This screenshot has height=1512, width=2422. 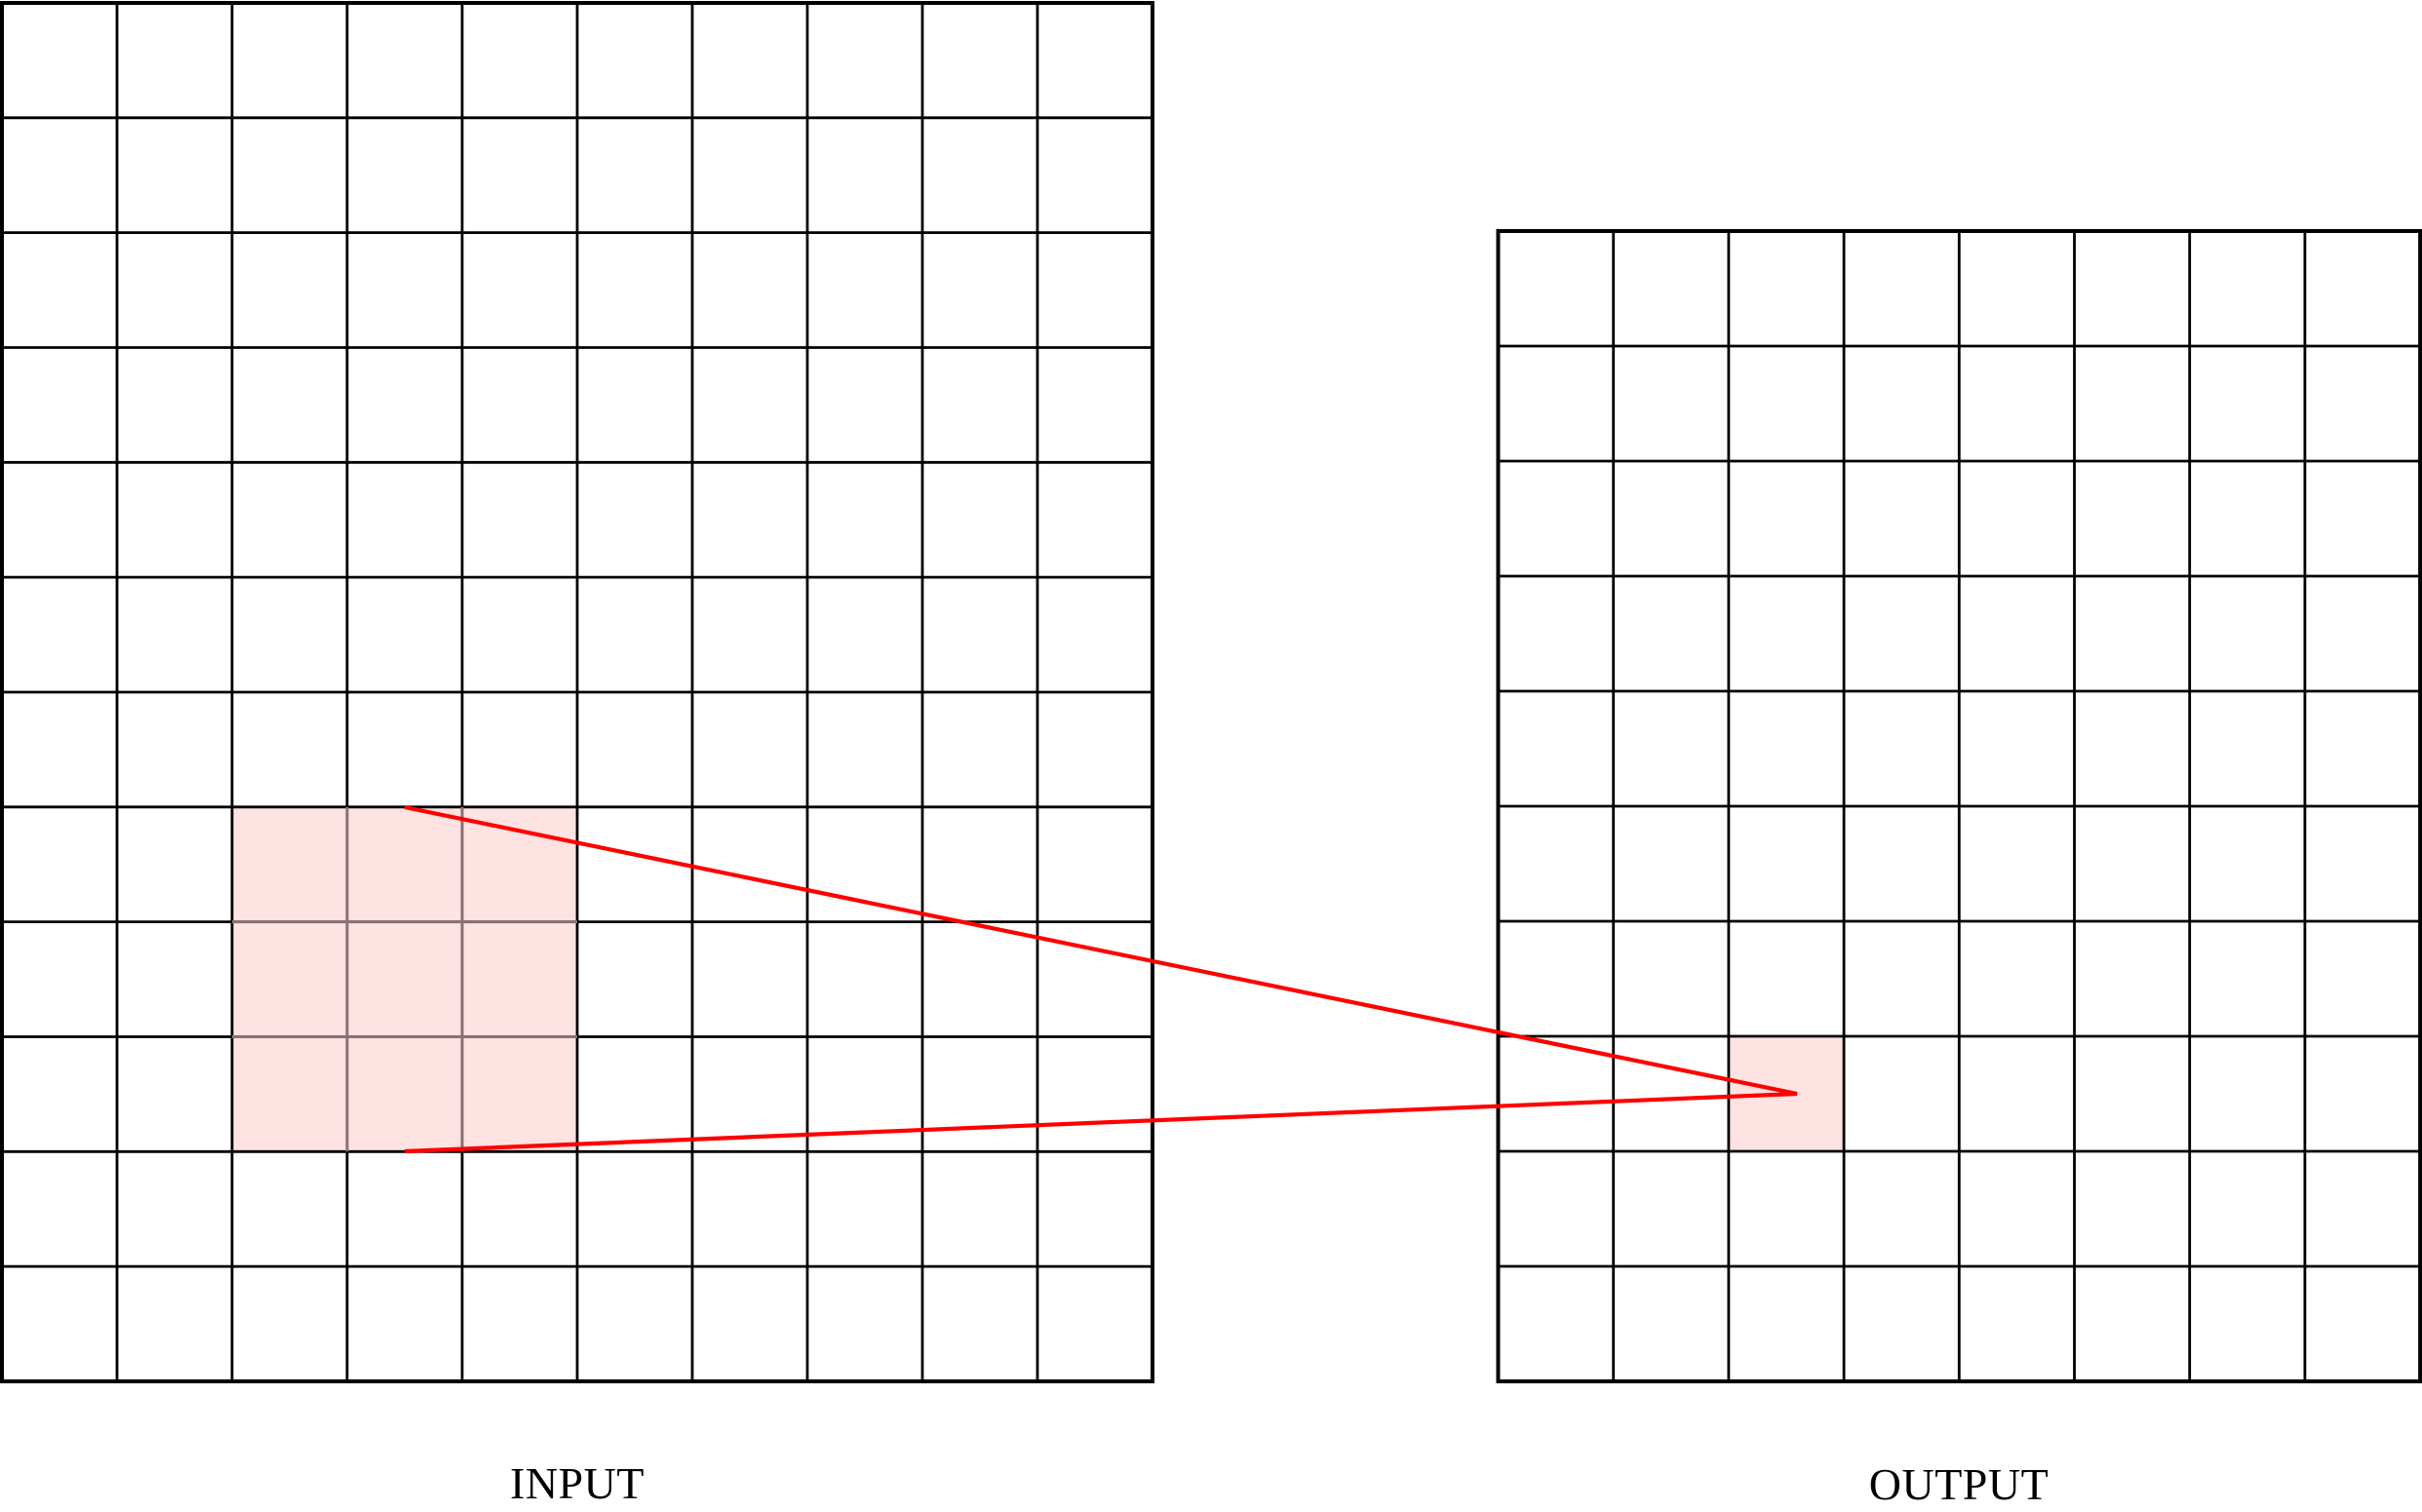 I want to click on input-receptive-field-highlight, so click(x=404, y=979).